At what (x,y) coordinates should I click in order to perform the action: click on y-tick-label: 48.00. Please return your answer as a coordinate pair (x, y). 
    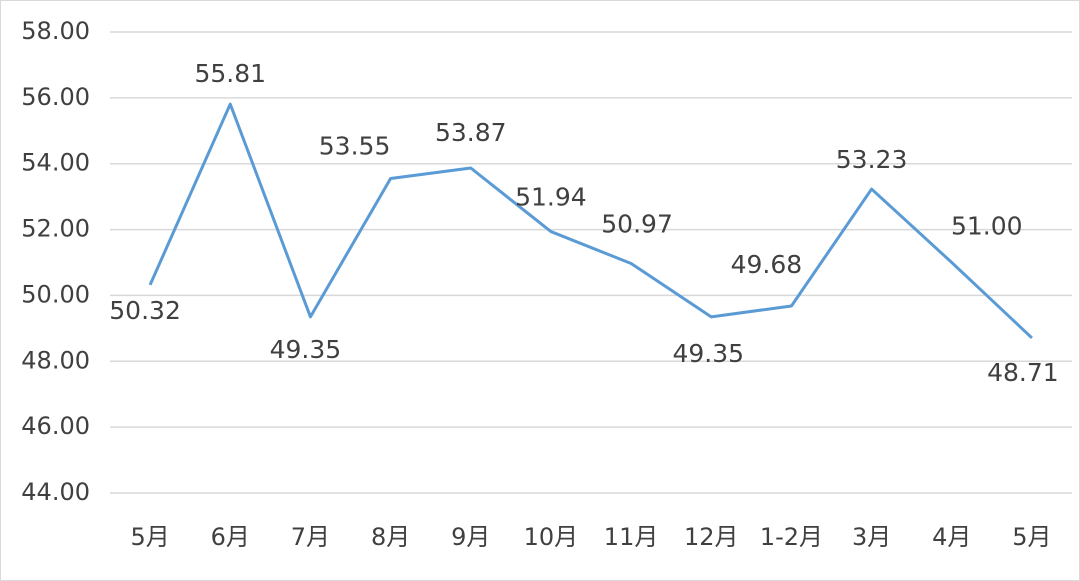
    Looking at the image, I should click on (55, 360).